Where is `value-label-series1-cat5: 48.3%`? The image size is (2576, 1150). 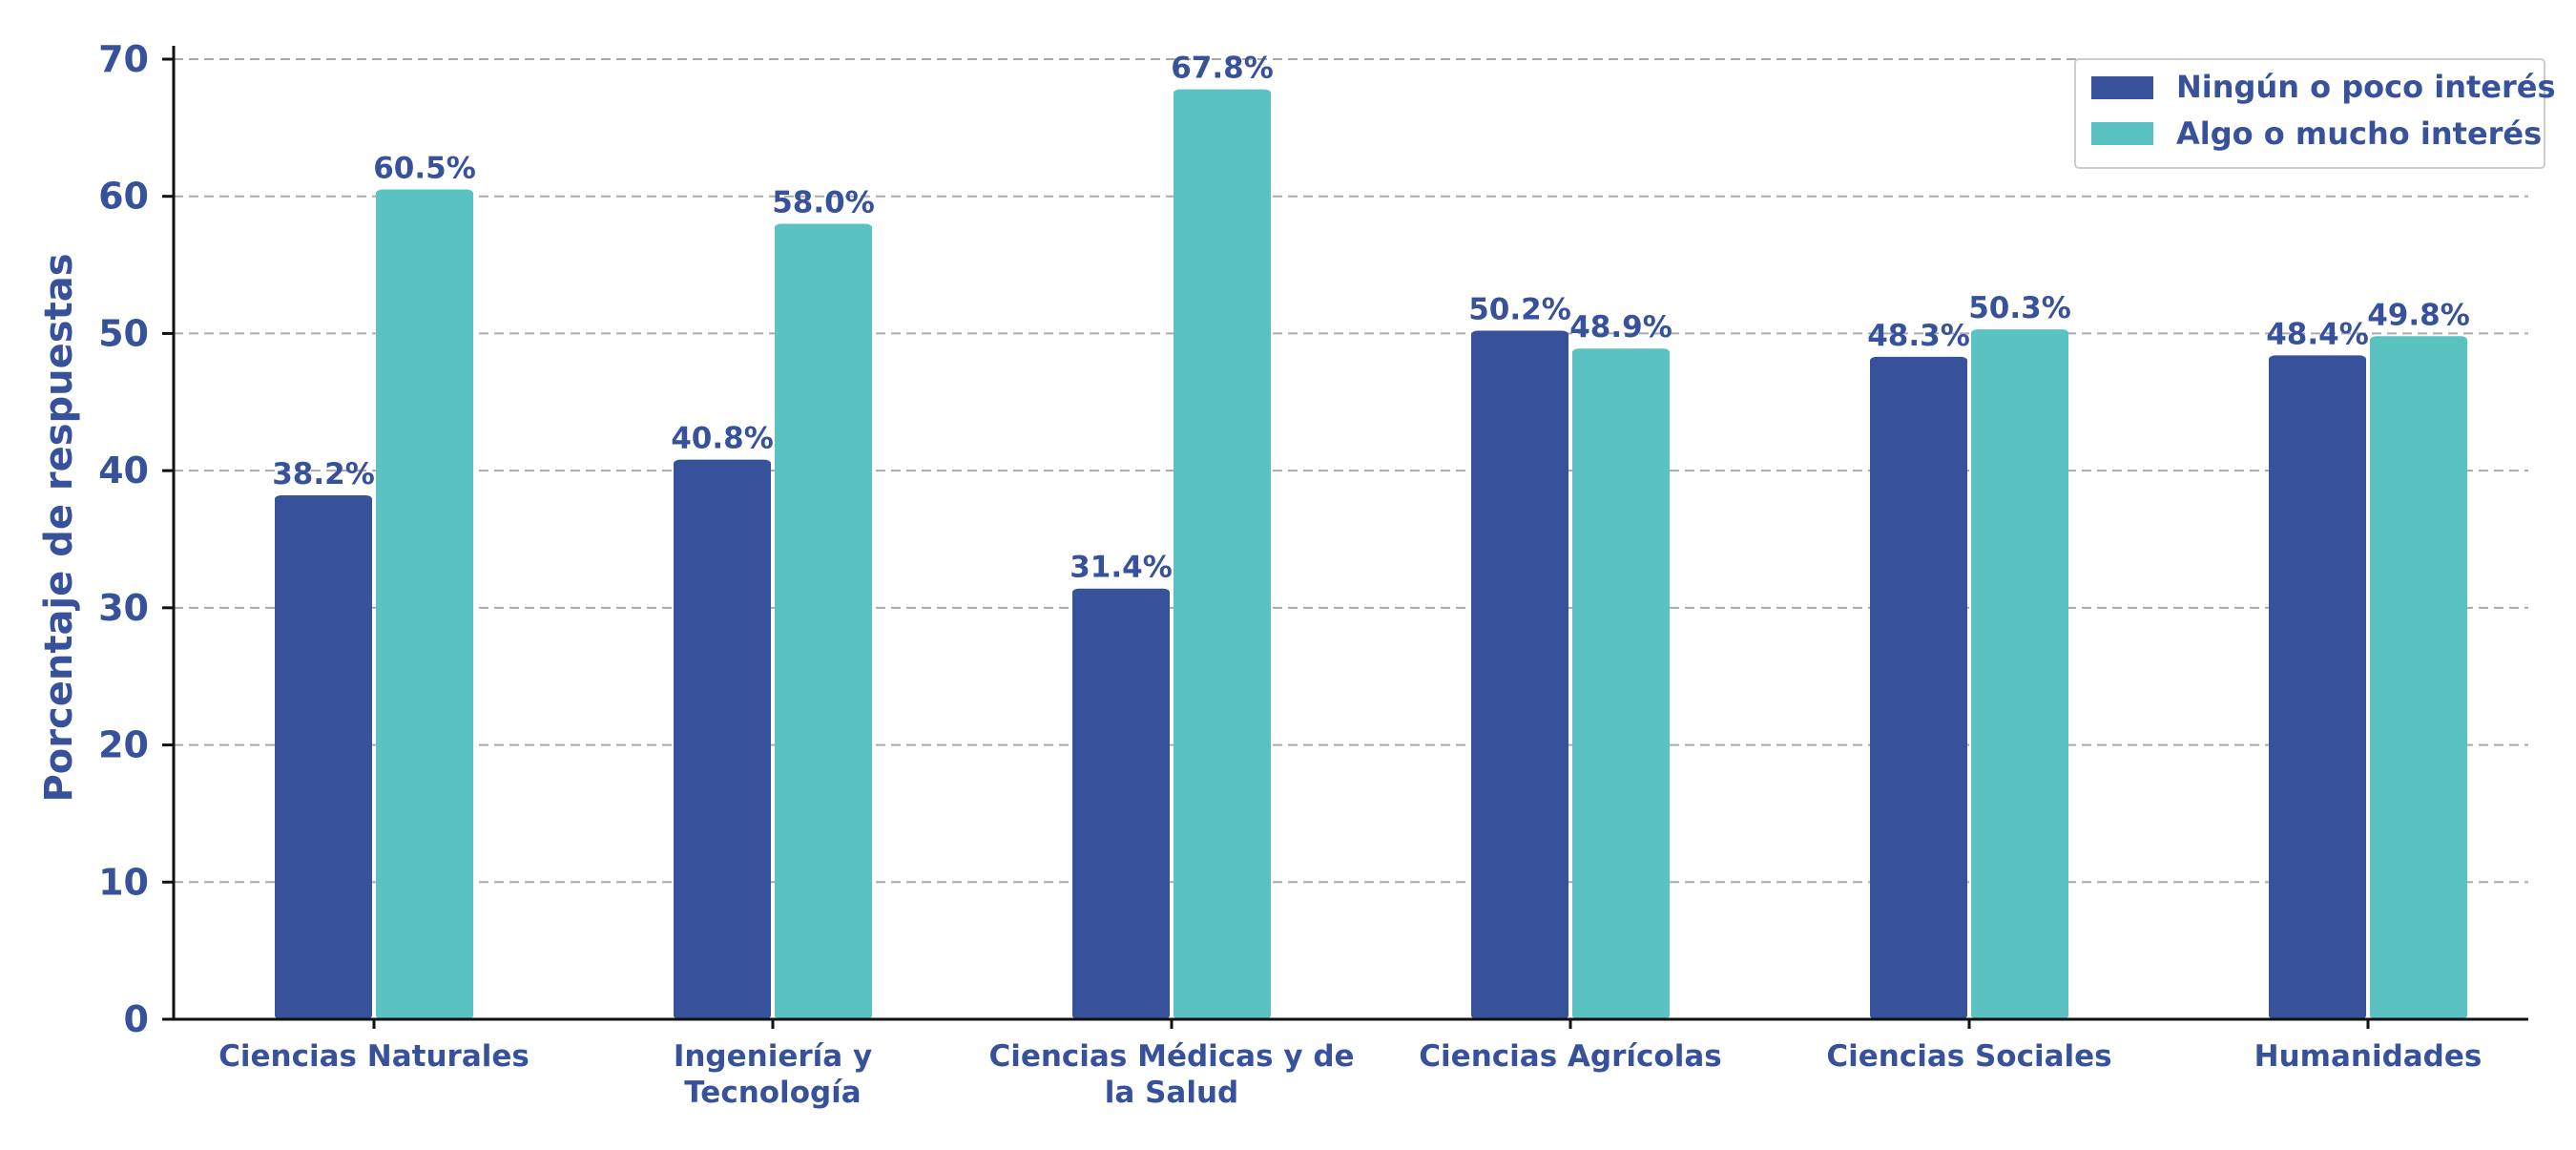
value-label-series1-cat5: 48.3% is located at coordinates (1918, 336).